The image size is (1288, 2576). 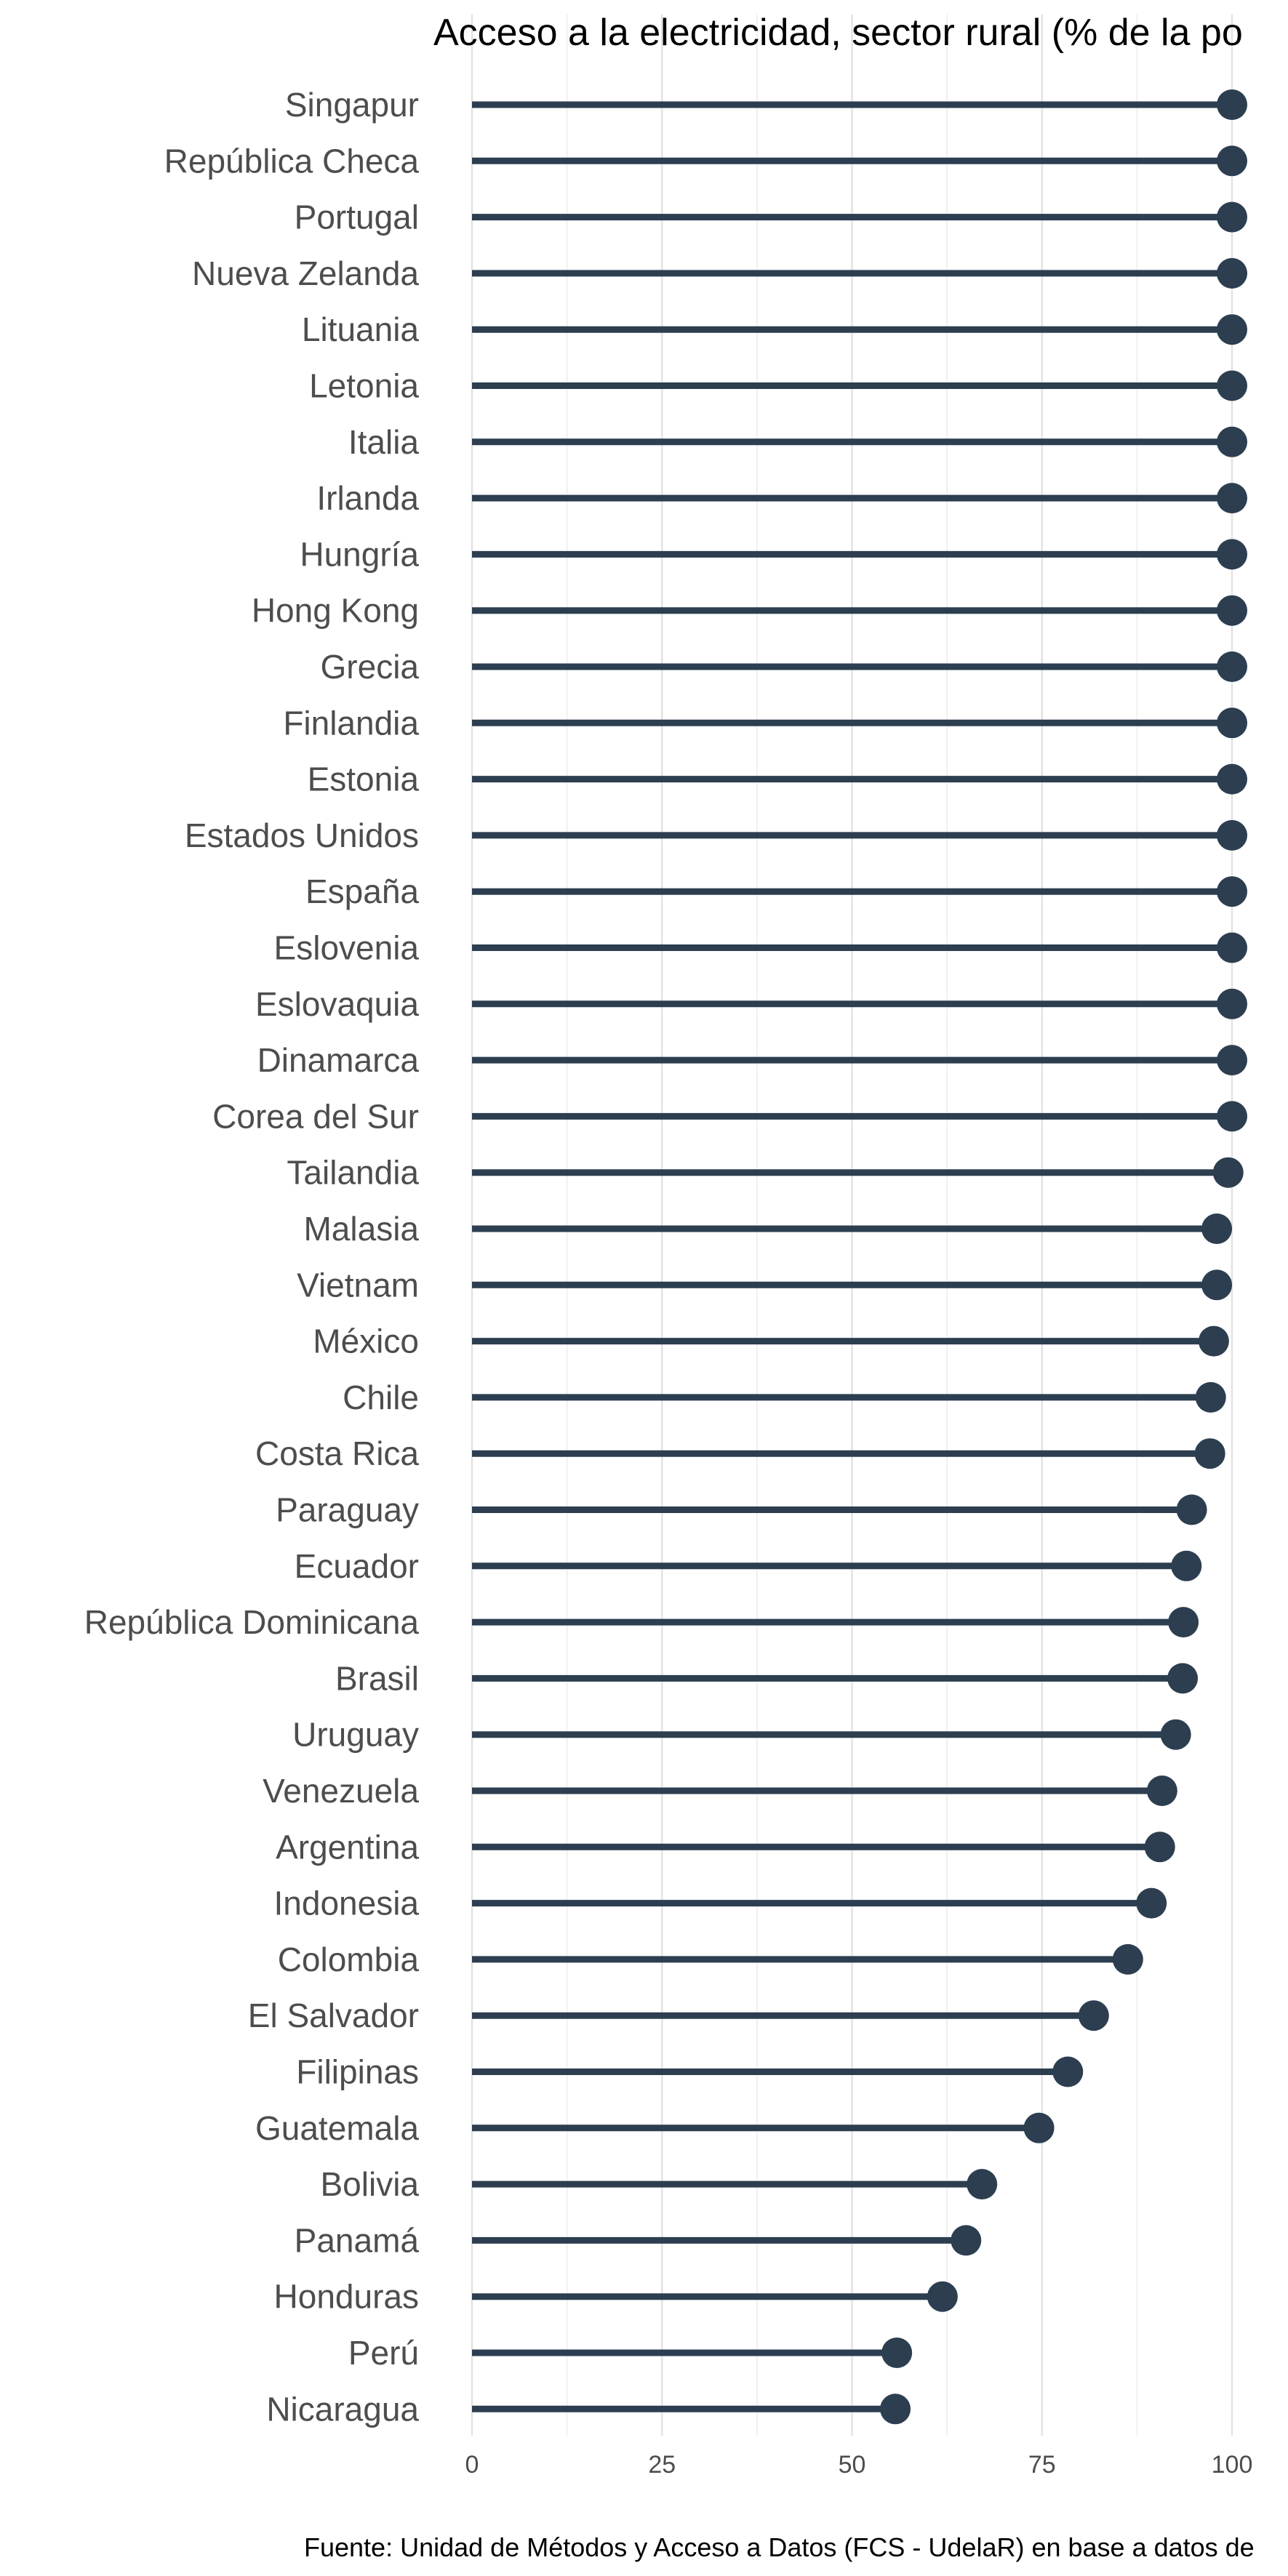 I want to click on y-tick-label: Bolivia, so click(x=369, y=2184).